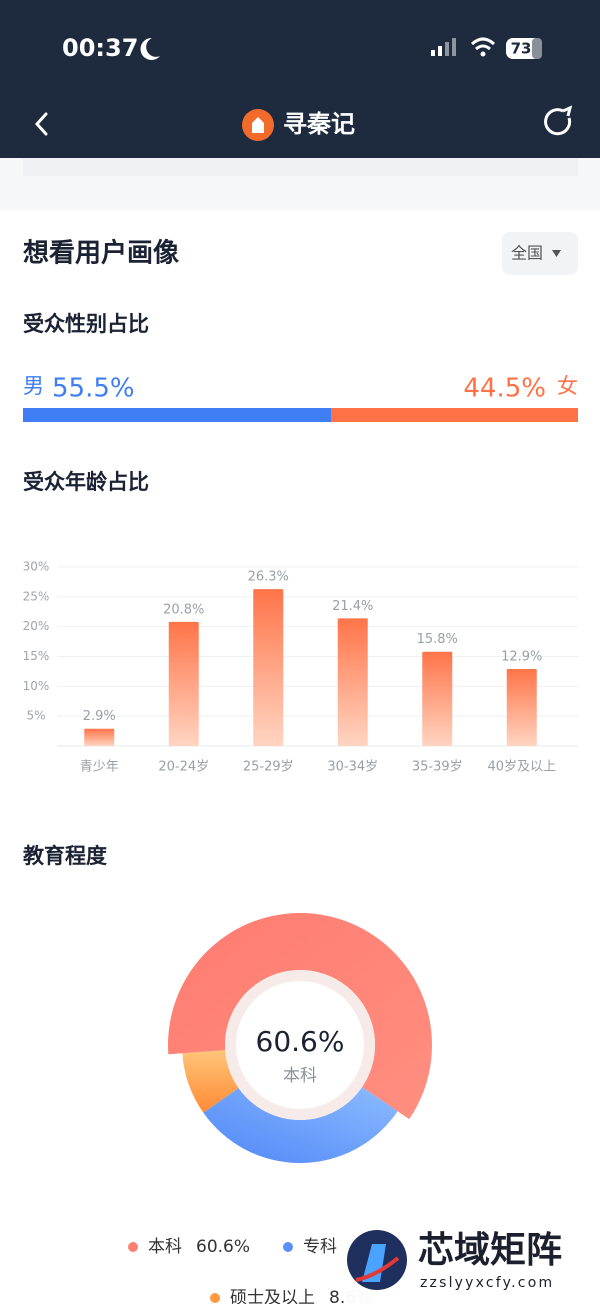 The height and width of the screenshot is (1304, 600). What do you see at coordinates (567, 386) in the screenshot?
I see `legend-label: 女` at bounding box center [567, 386].